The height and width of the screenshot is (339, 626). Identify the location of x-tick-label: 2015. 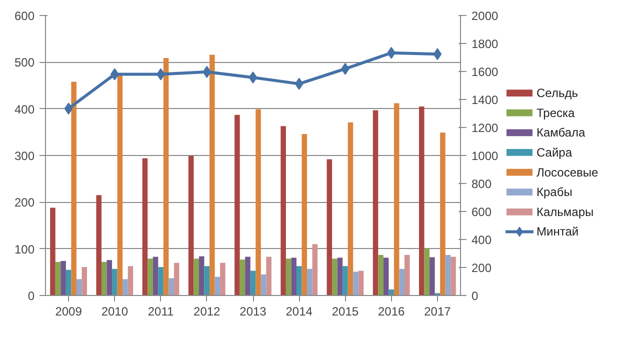
(345, 311).